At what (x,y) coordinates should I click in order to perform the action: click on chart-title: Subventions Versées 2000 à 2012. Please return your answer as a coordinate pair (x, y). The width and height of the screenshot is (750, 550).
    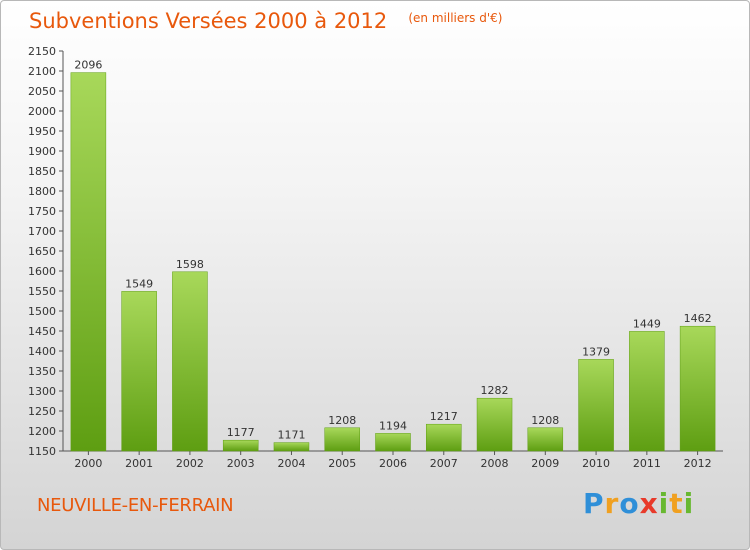
    Looking at the image, I should click on (208, 21).